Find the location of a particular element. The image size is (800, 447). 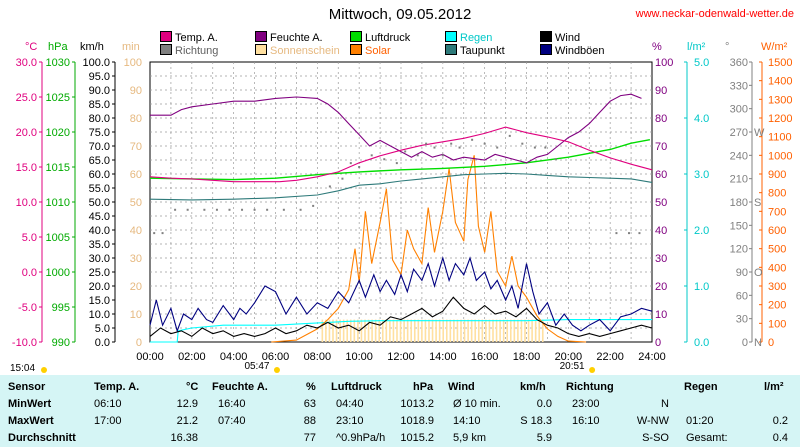

legend-label: Regen is located at coordinates (476, 38).